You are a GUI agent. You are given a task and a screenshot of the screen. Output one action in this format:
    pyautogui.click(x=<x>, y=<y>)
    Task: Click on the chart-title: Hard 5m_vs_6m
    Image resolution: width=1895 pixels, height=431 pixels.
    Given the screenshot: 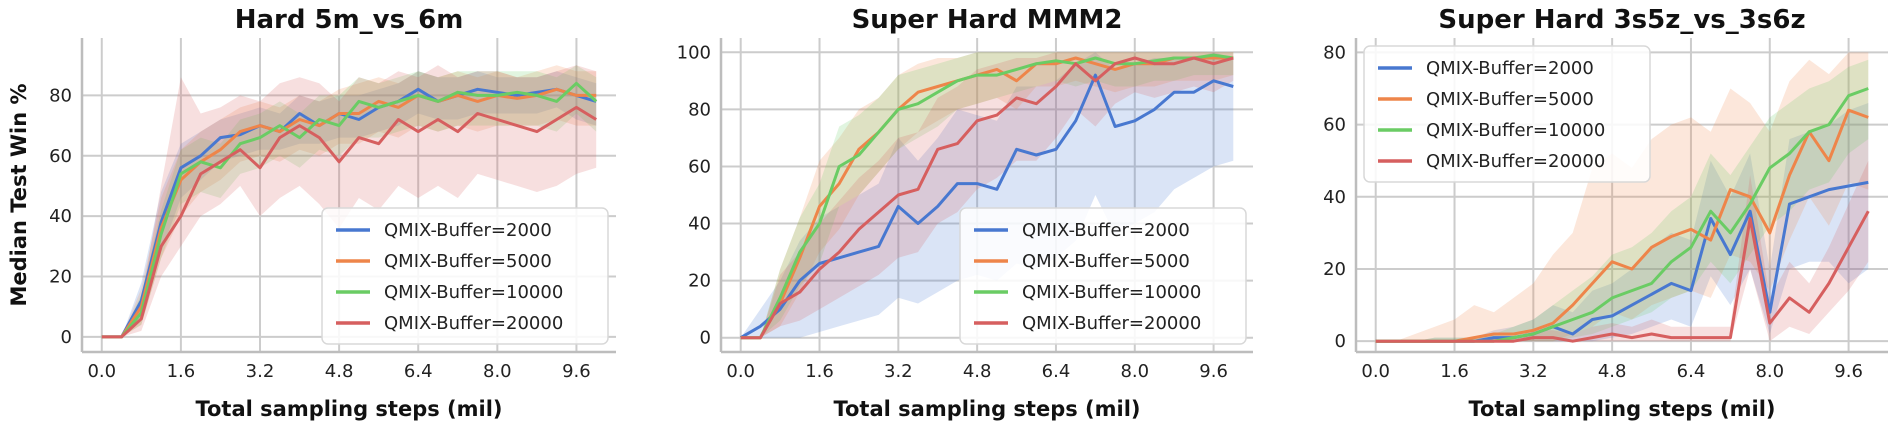 What is the action you would take?
    pyautogui.click(x=349, y=20)
    